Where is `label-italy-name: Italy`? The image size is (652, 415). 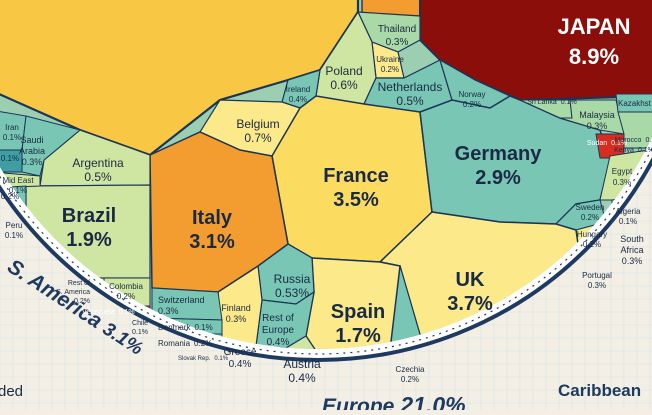 label-italy-name: Italy is located at coordinates (212, 218).